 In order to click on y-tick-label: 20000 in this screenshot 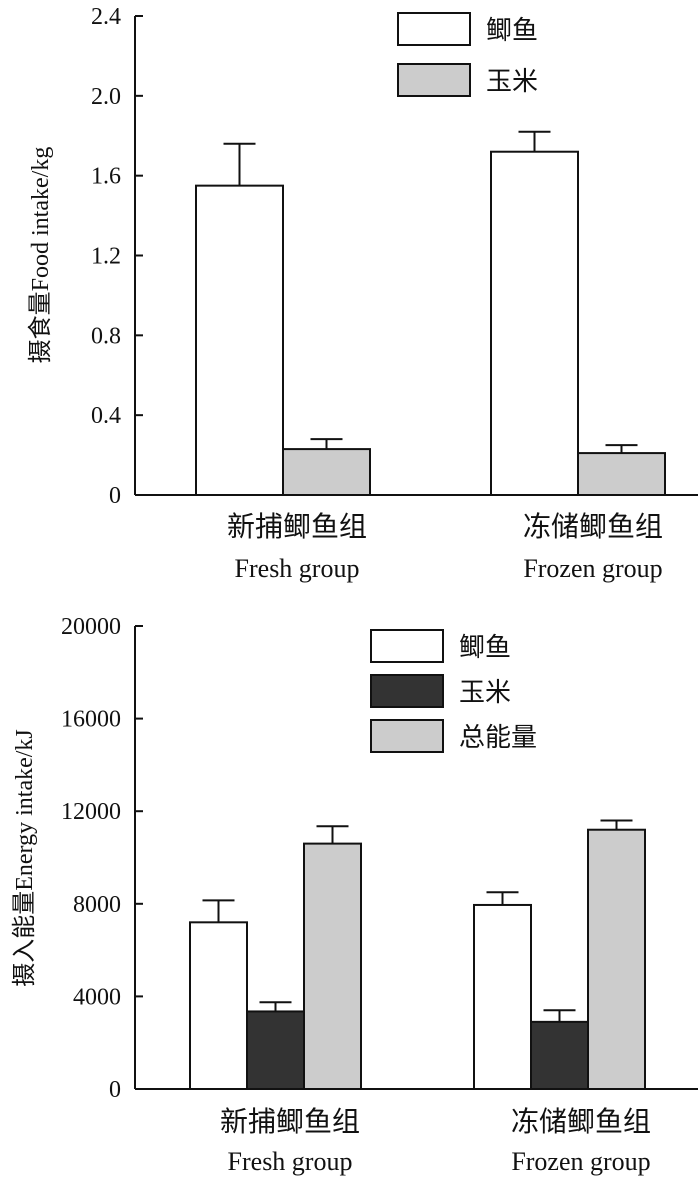, I will do `click(91, 627)`.